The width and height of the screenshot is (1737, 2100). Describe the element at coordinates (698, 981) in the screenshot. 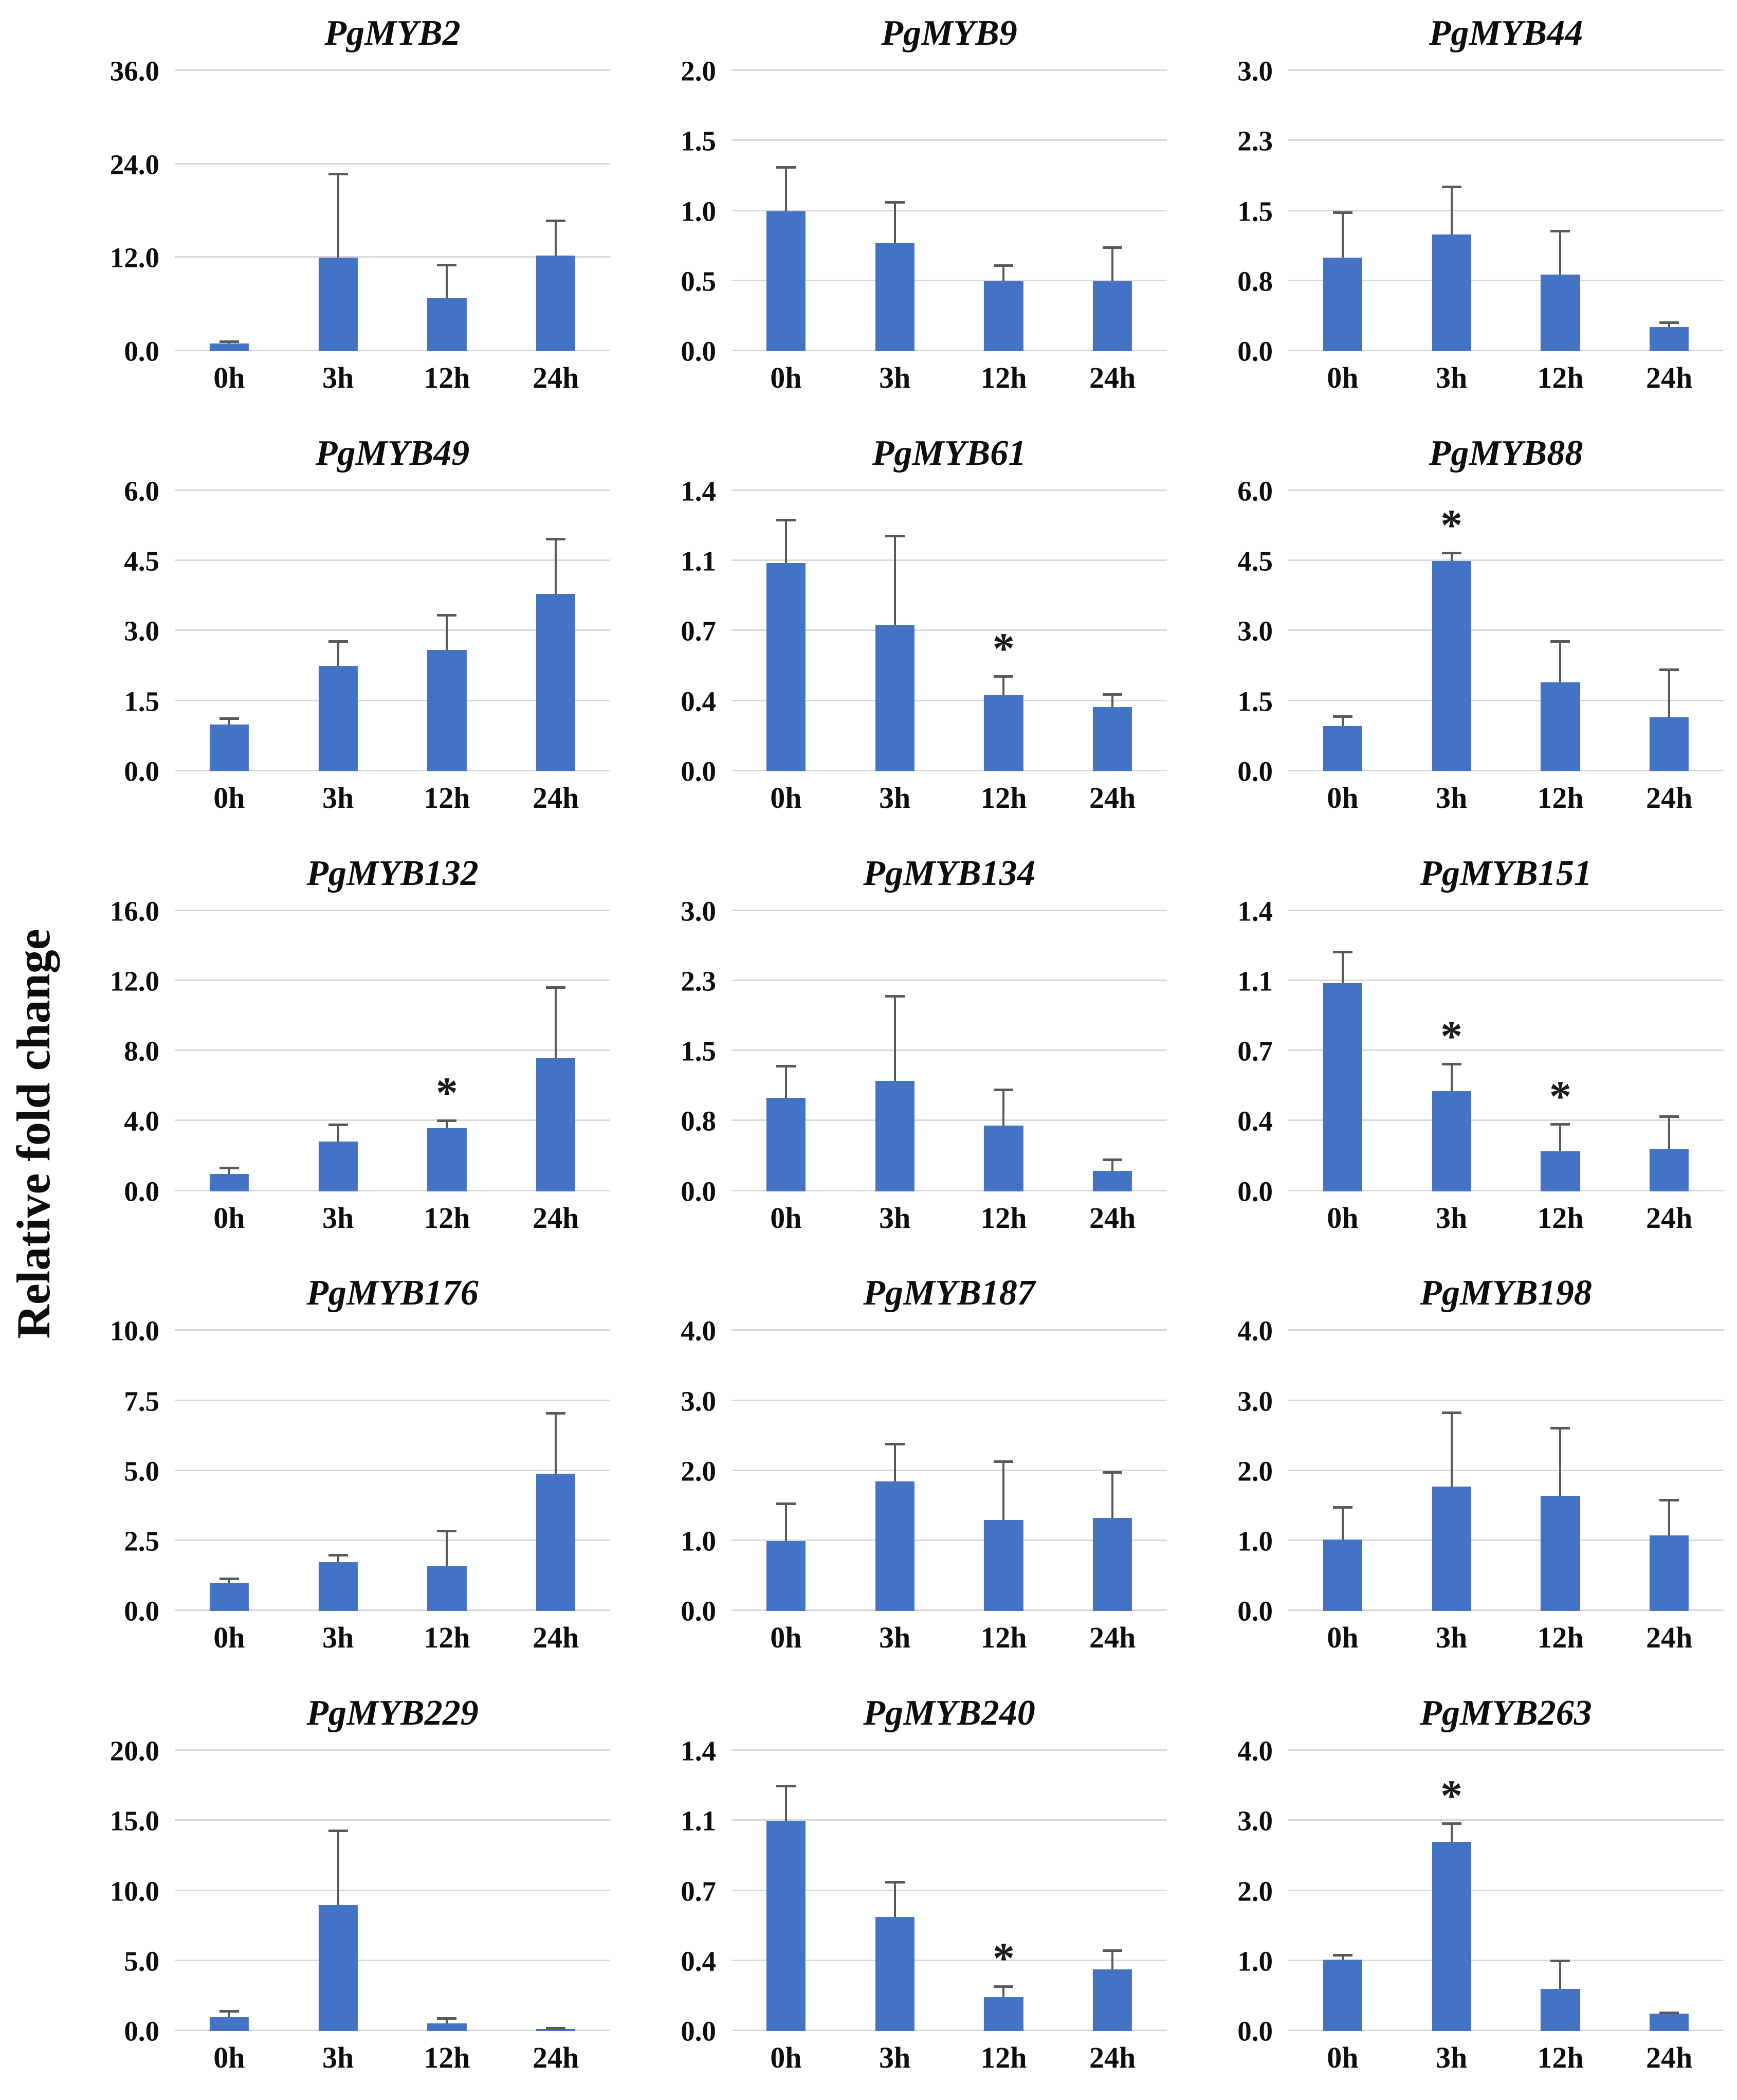

I see `y-tick-label: 2.3` at that location.